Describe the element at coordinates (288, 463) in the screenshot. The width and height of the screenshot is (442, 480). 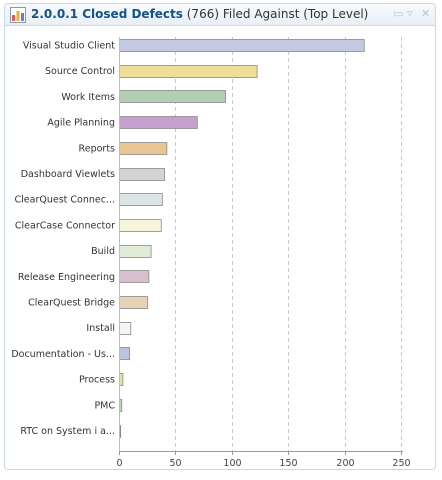
I see `x-tick-label: 150` at that location.